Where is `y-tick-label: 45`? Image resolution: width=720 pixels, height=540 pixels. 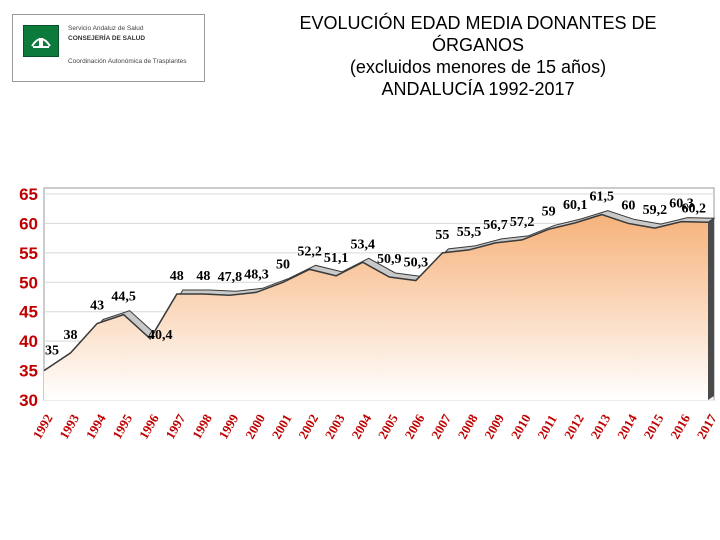
y-tick-label: 45 is located at coordinates (28, 312).